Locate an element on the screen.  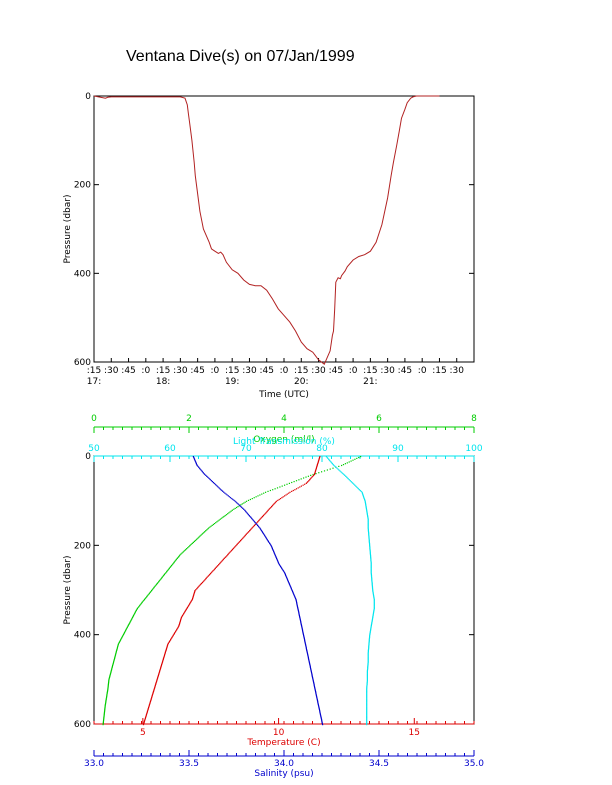
dive-profile-x-tick-label: :15 is located at coordinates (232, 371).